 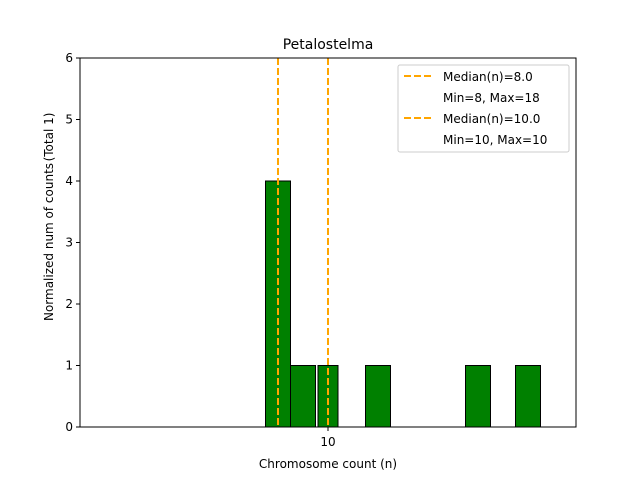 I want to click on y-tick-label: 2, so click(x=69, y=304).